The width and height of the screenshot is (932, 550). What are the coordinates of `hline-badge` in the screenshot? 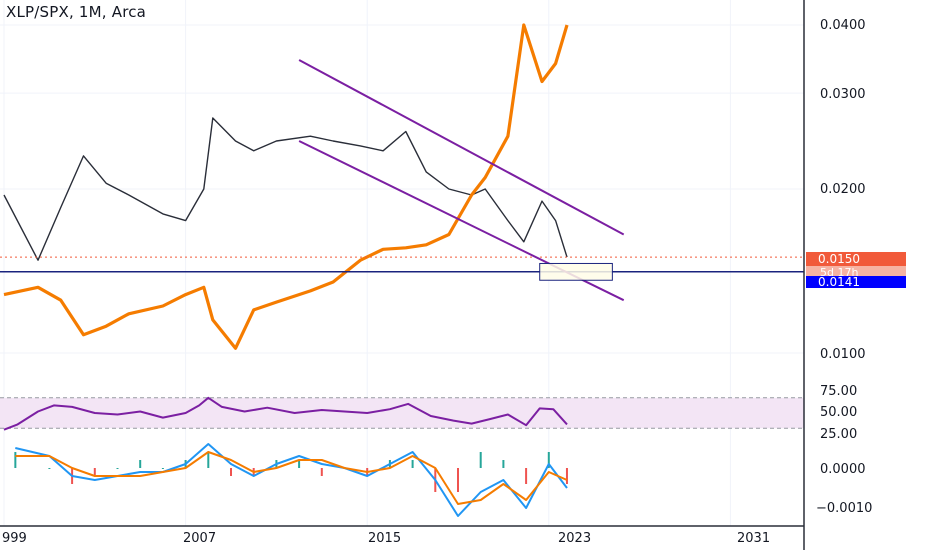 It's located at (856, 282).